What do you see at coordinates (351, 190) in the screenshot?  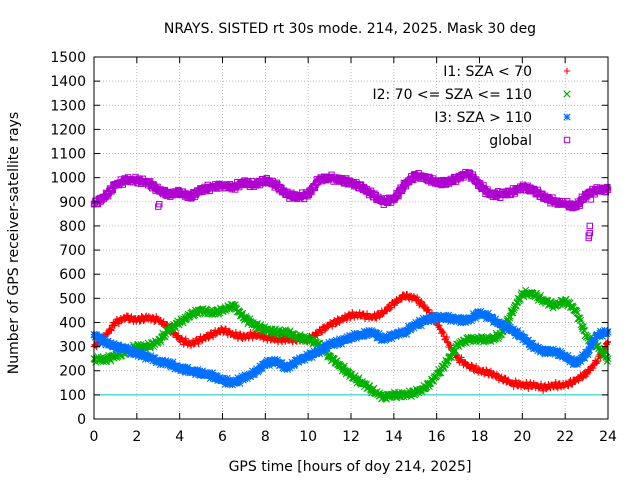 I see `series-global` at bounding box center [351, 190].